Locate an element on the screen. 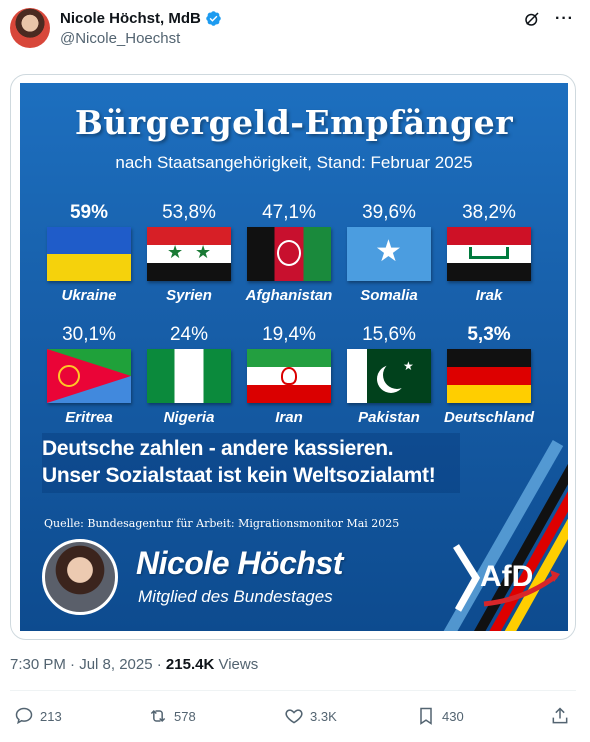  like-count: 3.3K is located at coordinates (323, 716).